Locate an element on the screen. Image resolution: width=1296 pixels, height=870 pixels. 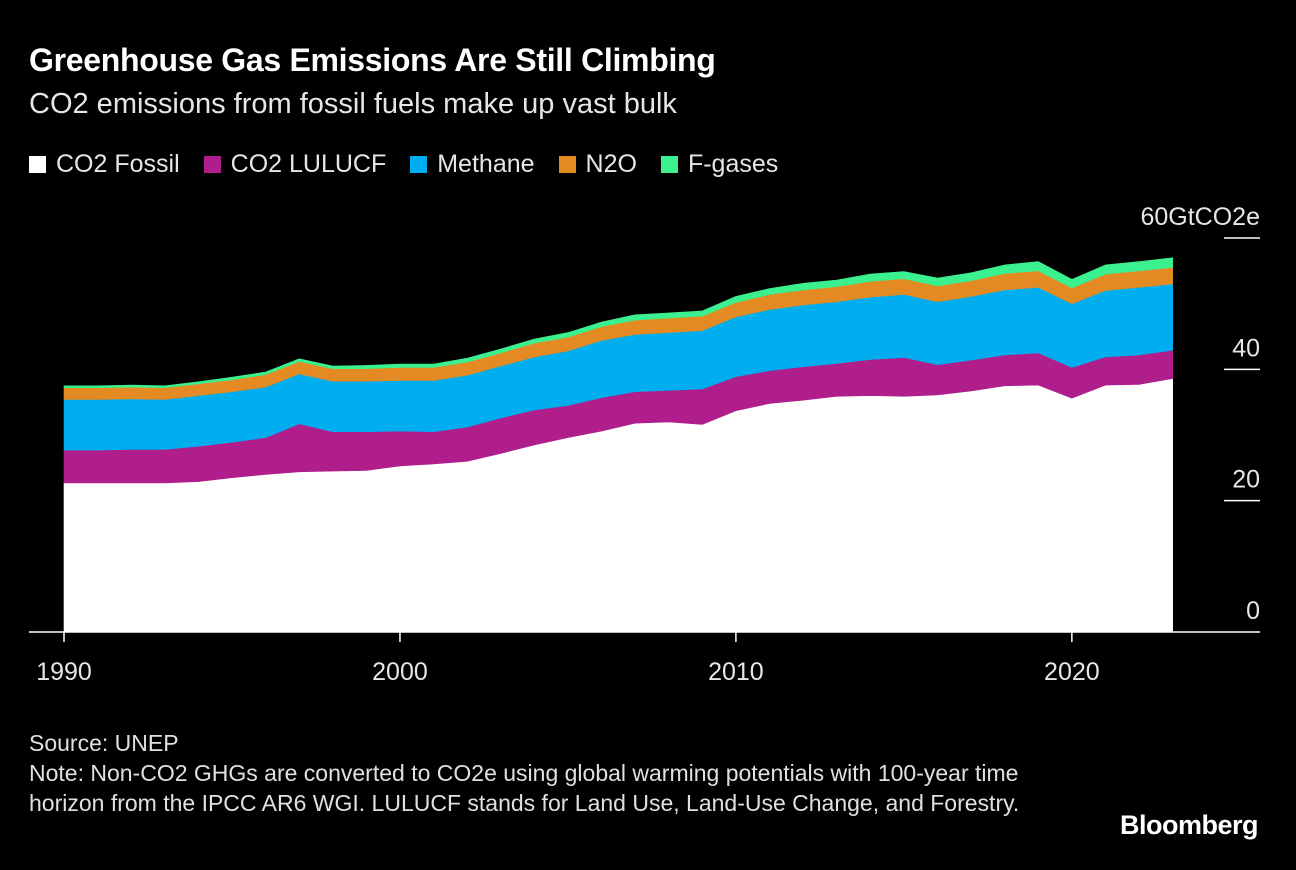
area-series-f-gases is located at coordinates (618, 323).